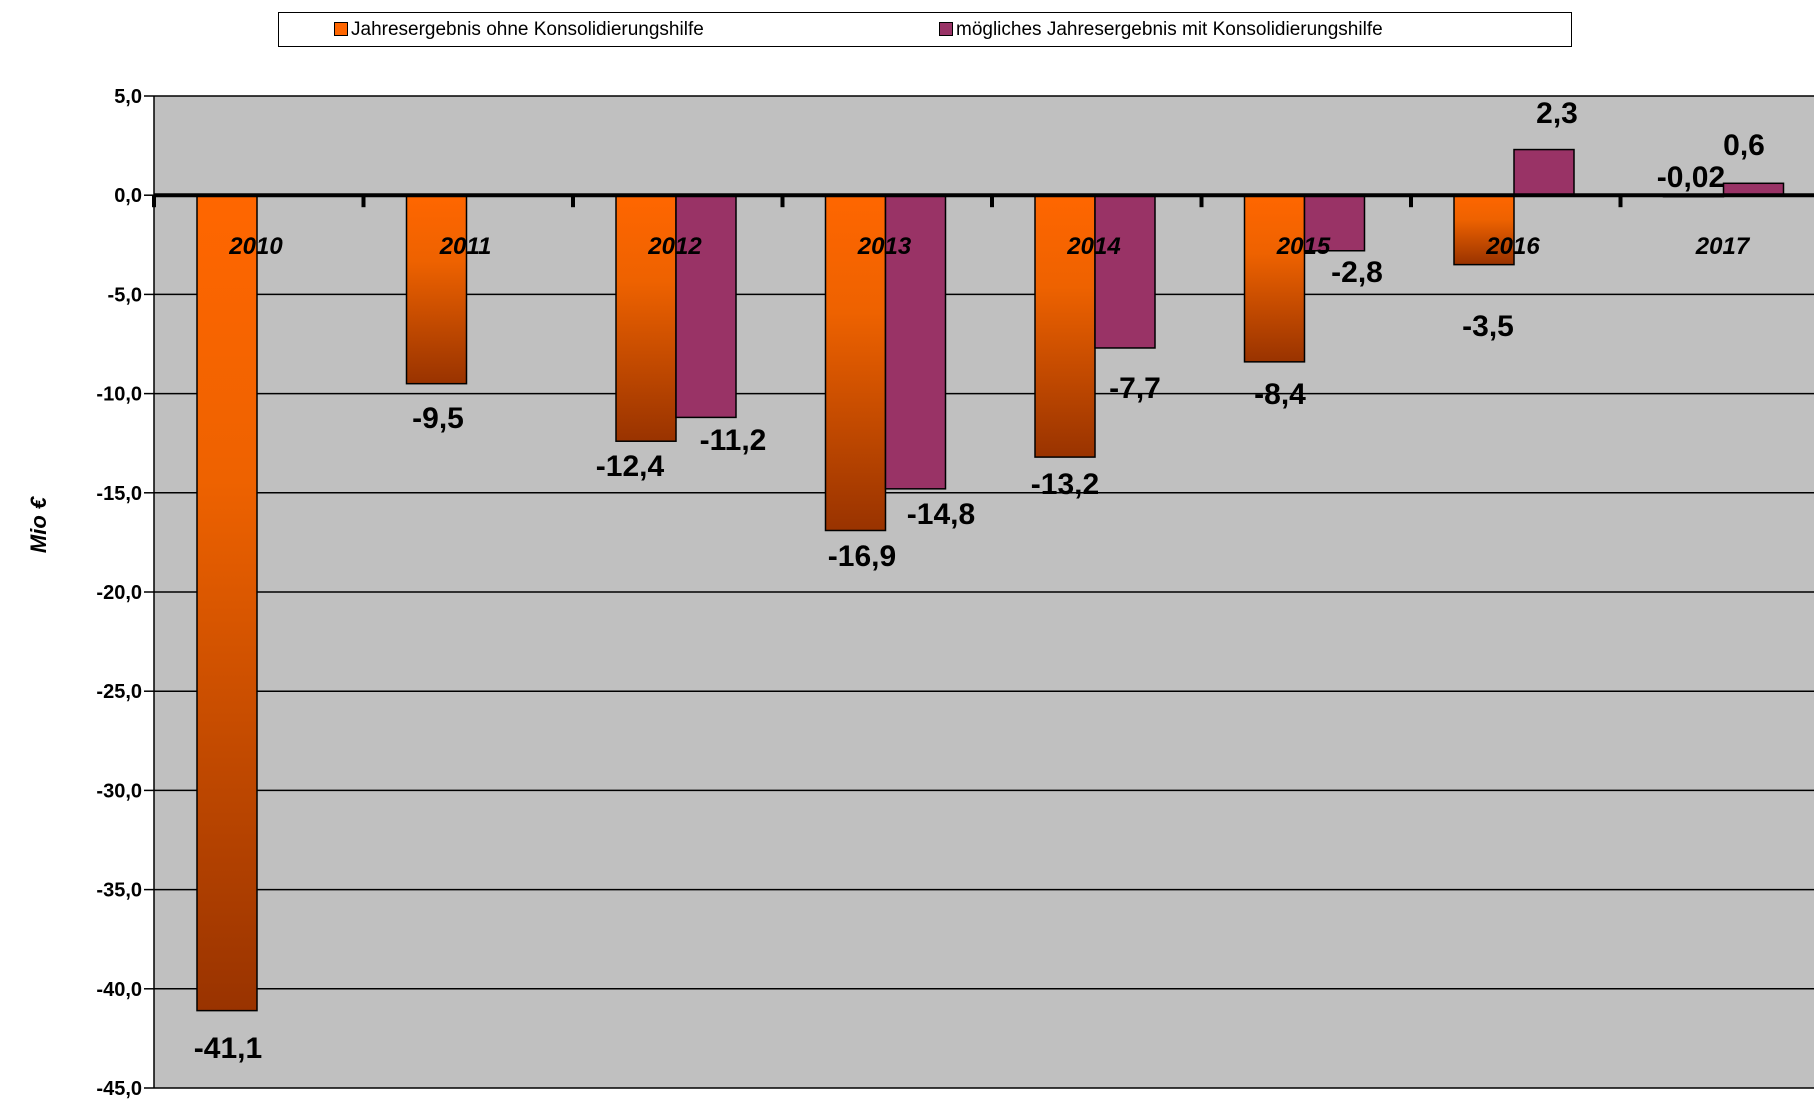 The width and height of the screenshot is (1814, 1104). I want to click on y-axis-title: Mio €, so click(38, 524).